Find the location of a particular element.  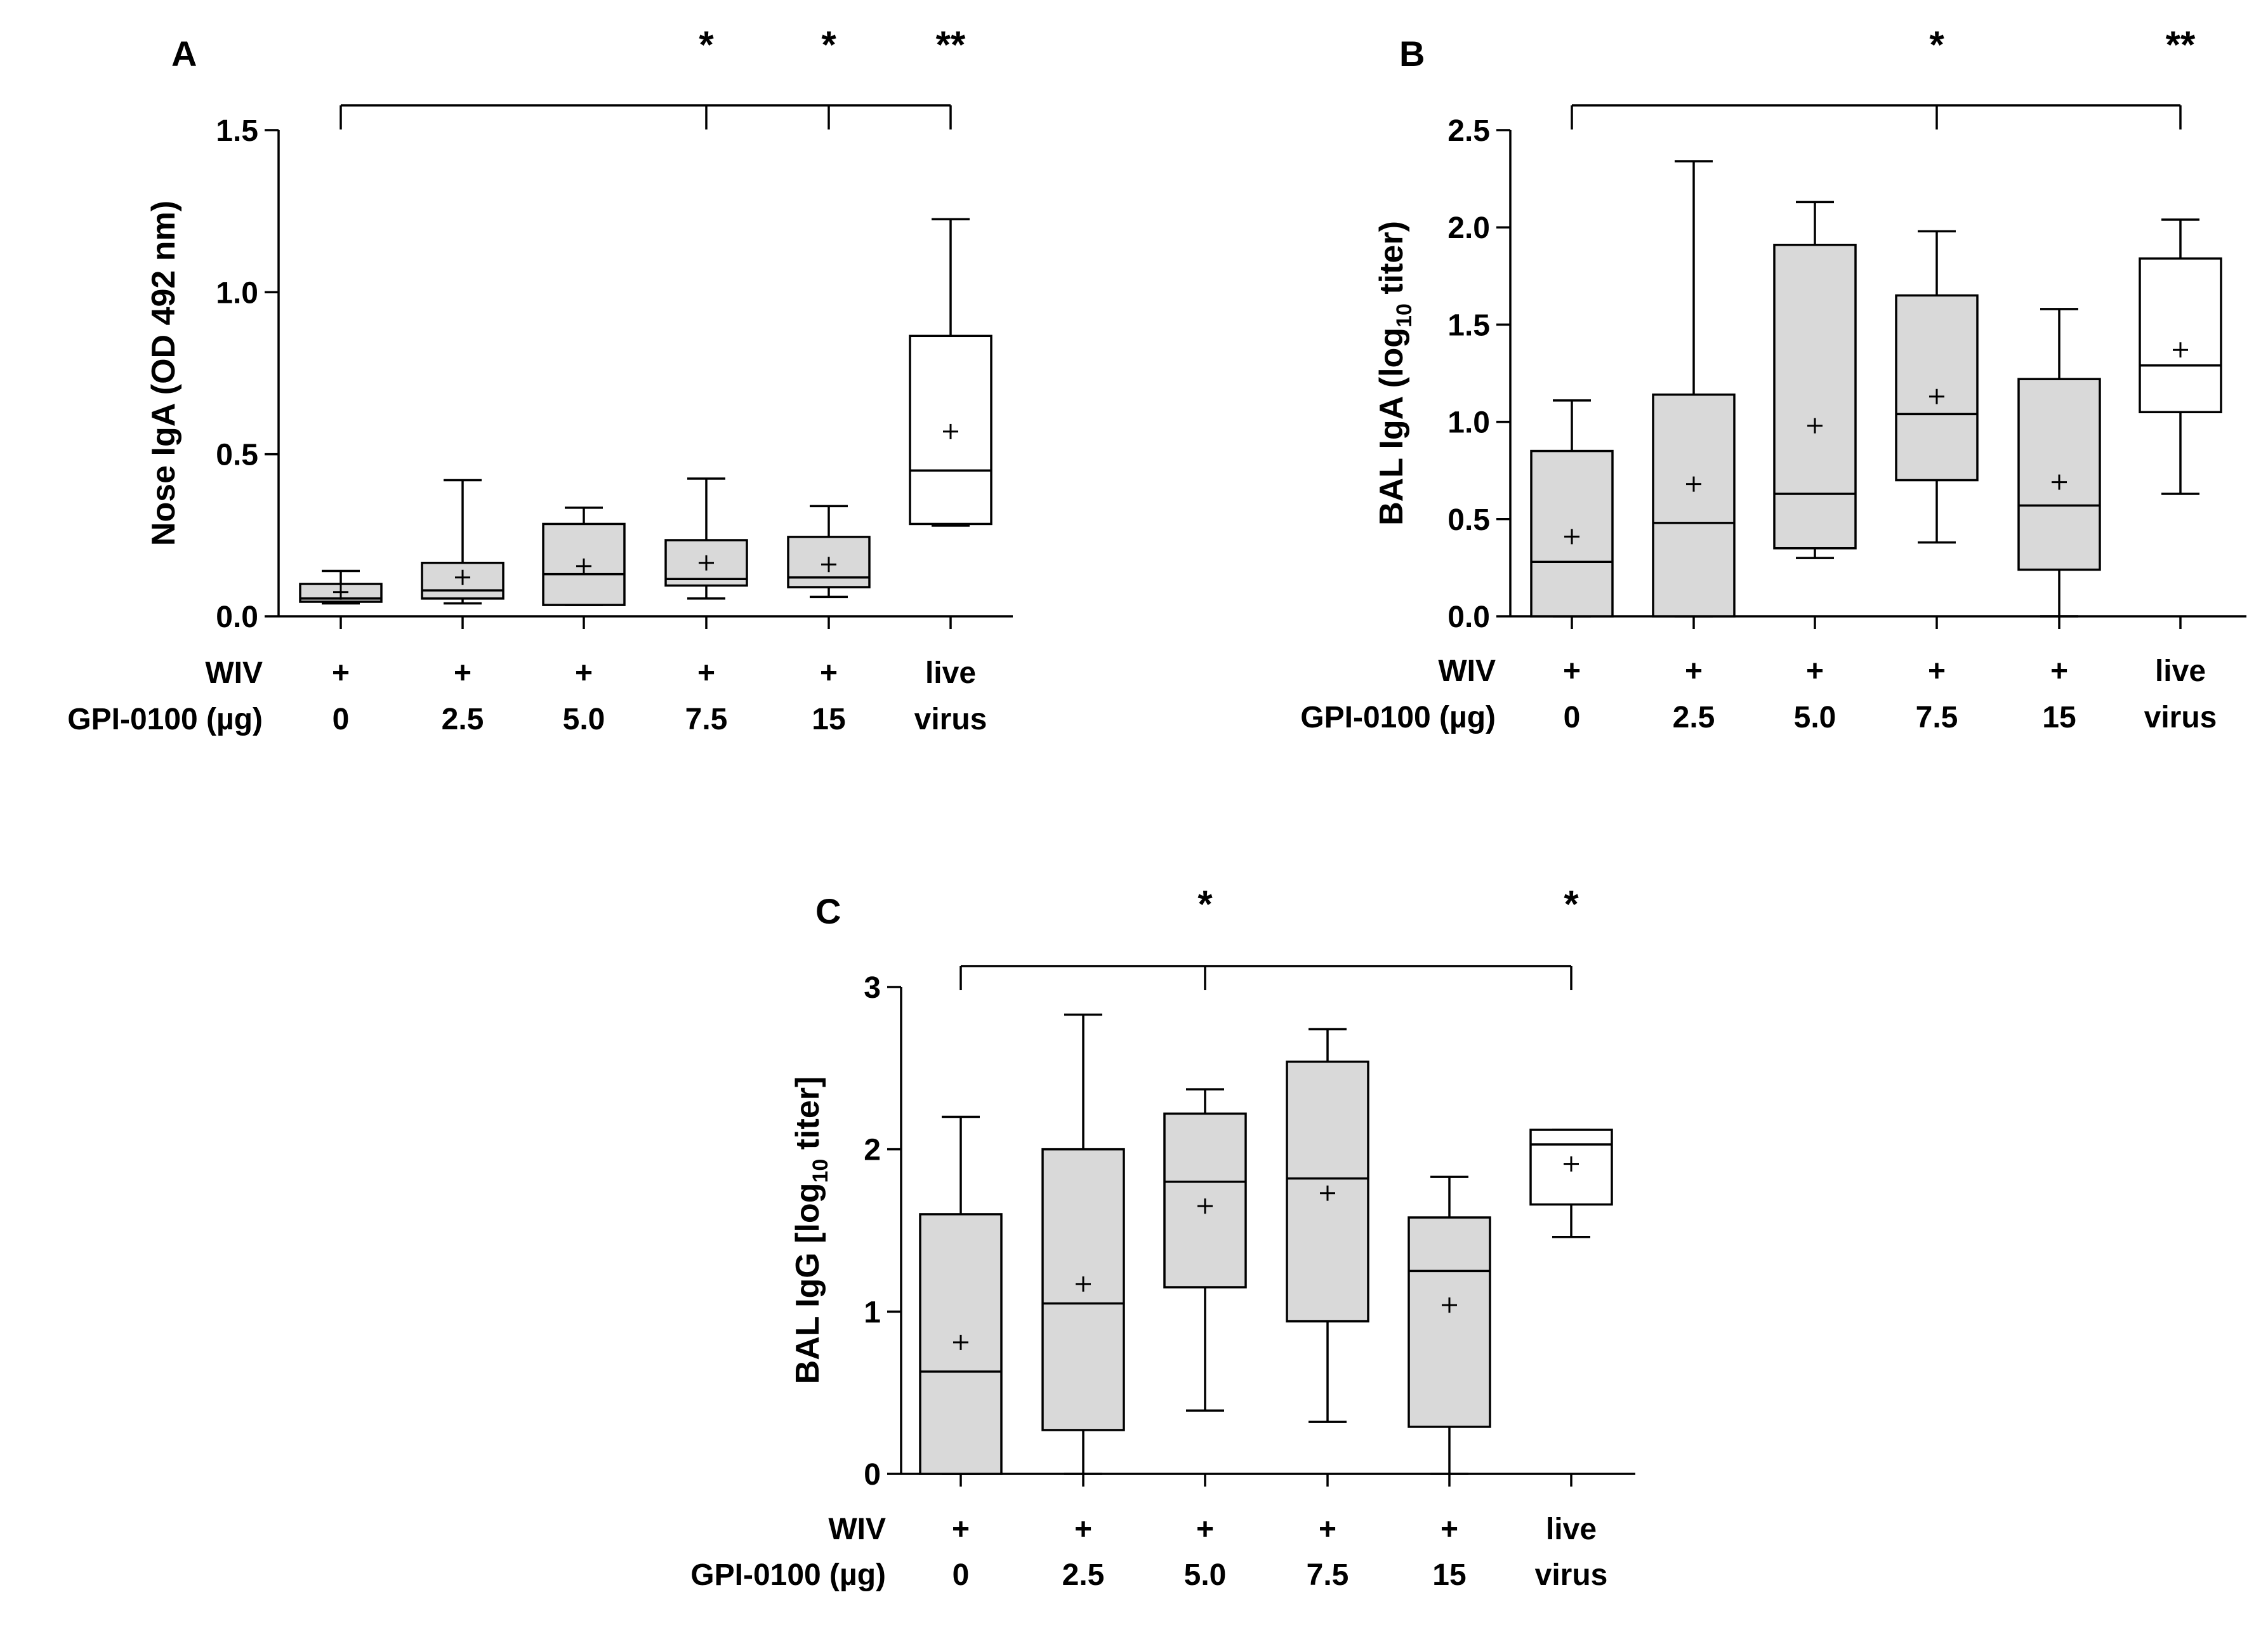

y-tick-label: 2.5 is located at coordinates (1468, 131).